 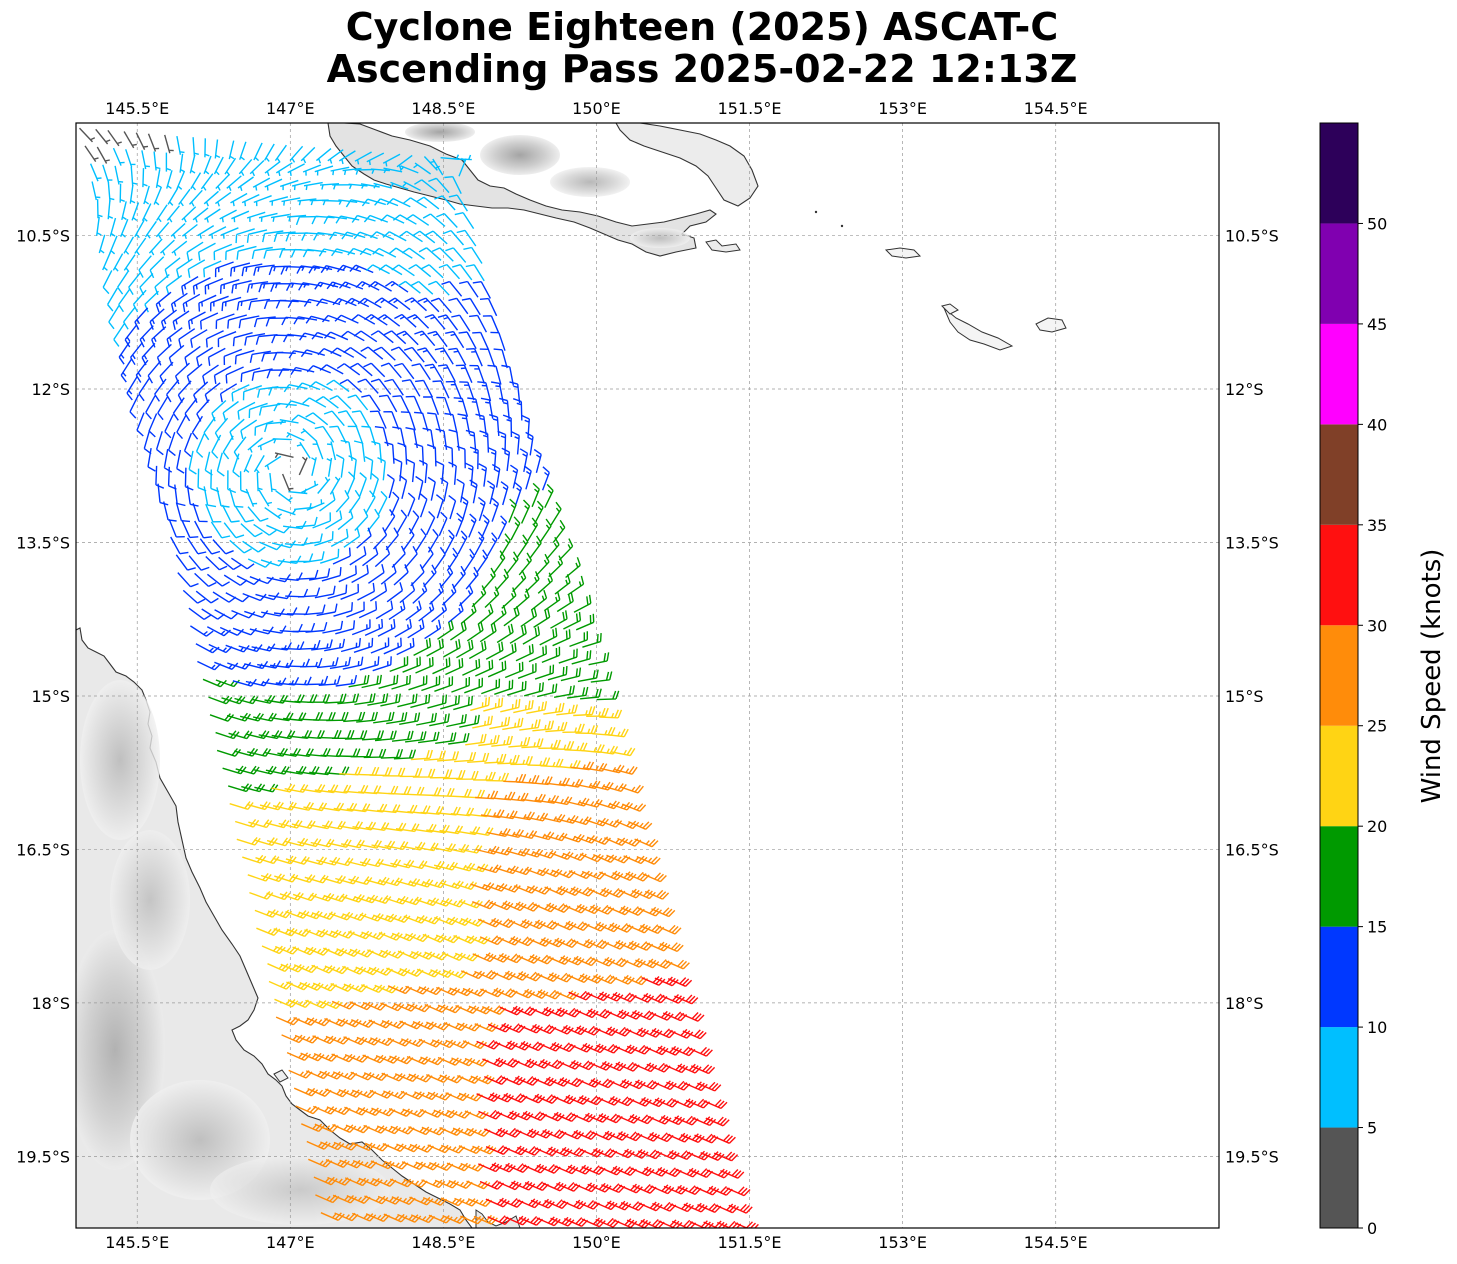 I want to click on colorbar-segment, so click(x=1339, y=776).